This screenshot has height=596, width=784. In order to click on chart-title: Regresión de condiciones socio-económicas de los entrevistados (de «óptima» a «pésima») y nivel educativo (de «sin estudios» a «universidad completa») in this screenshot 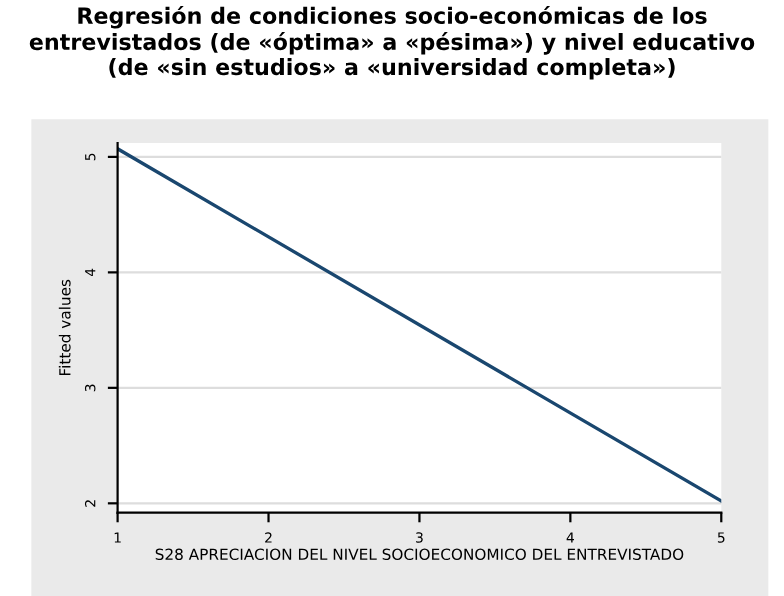, I will do `click(392, 42)`.